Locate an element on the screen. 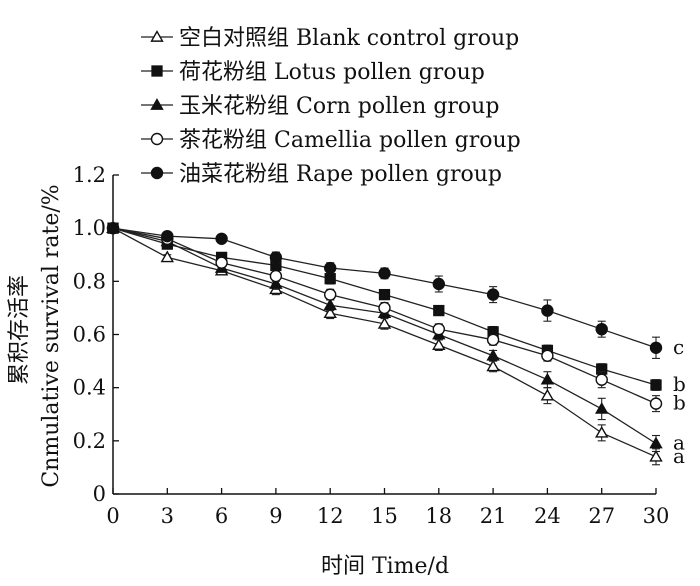 The height and width of the screenshot is (586, 700). legend-label: 玉米花粉组 Corn pollen group is located at coordinates (339, 106).